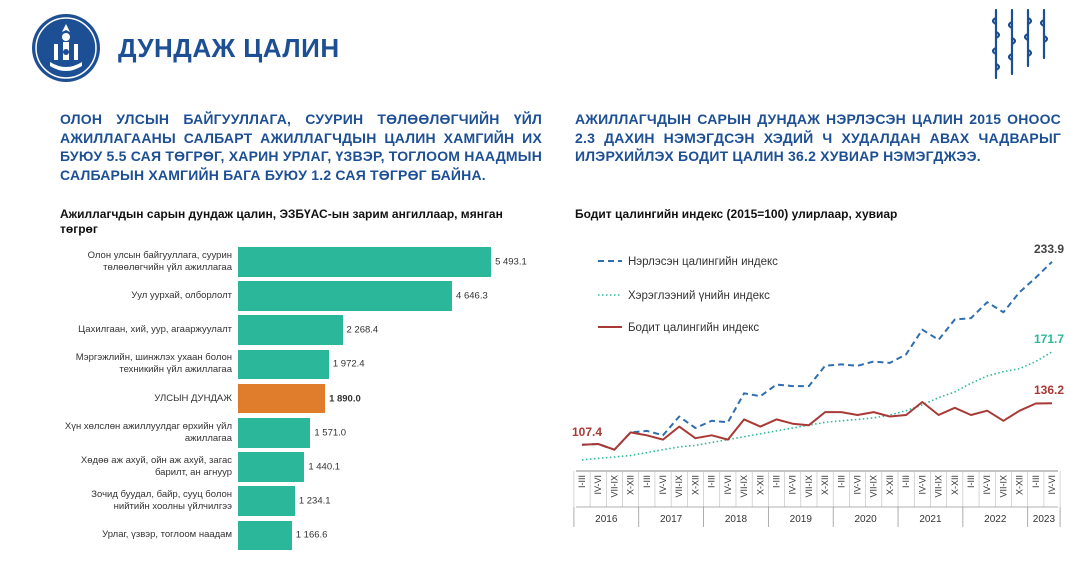 This screenshot has width=1070, height=575. Describe the element at coordinates (66, 48) in the screenshot. I see `emblem-logo-icon` at that location.